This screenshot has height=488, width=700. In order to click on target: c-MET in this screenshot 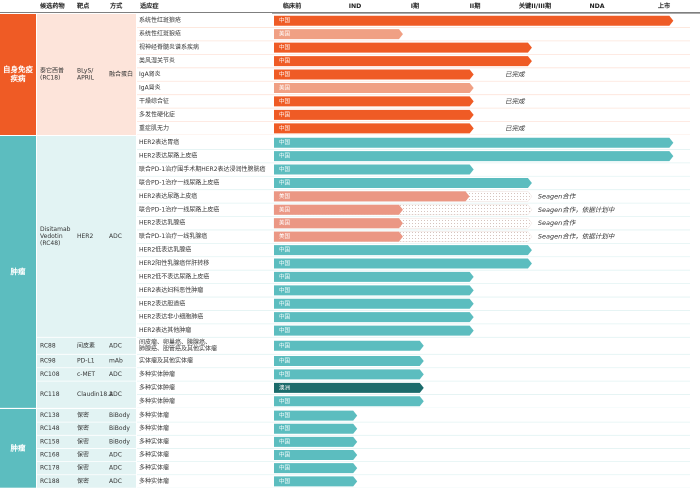, I will do `click(86, 374)`.